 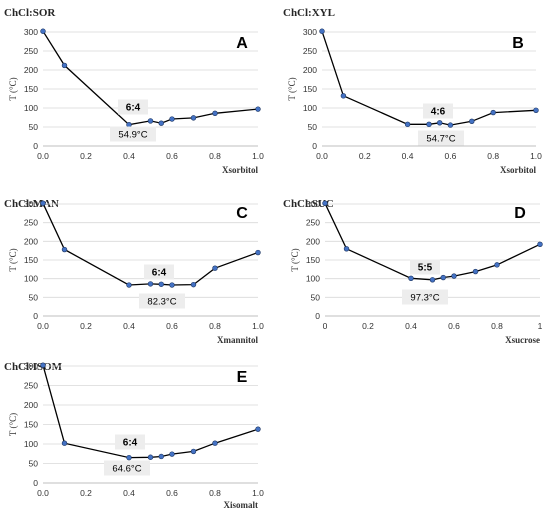 I want to click on x-tick-label: 1, so click(x=540, y=326).